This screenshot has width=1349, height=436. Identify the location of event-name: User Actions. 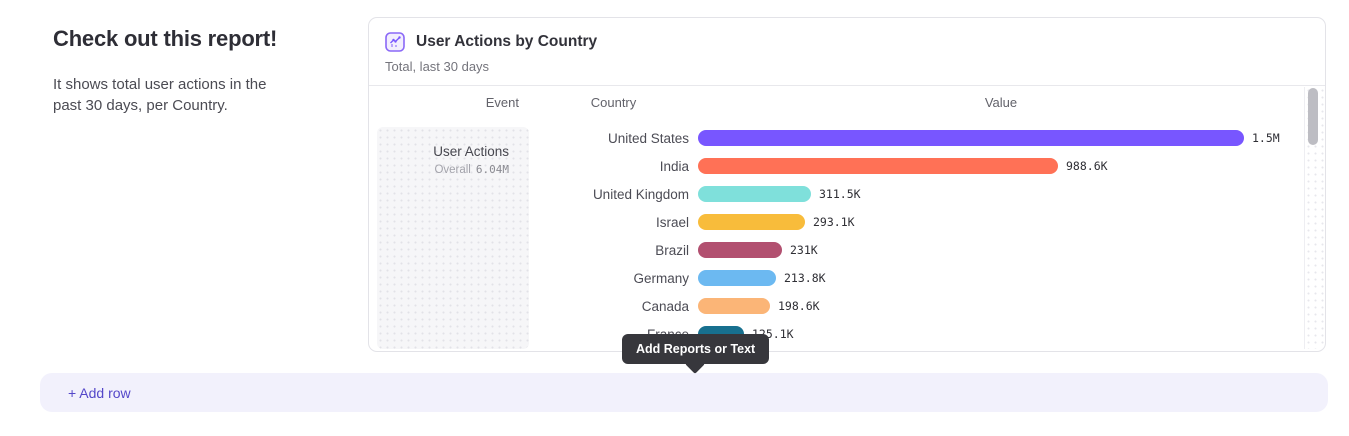
(471, 151).